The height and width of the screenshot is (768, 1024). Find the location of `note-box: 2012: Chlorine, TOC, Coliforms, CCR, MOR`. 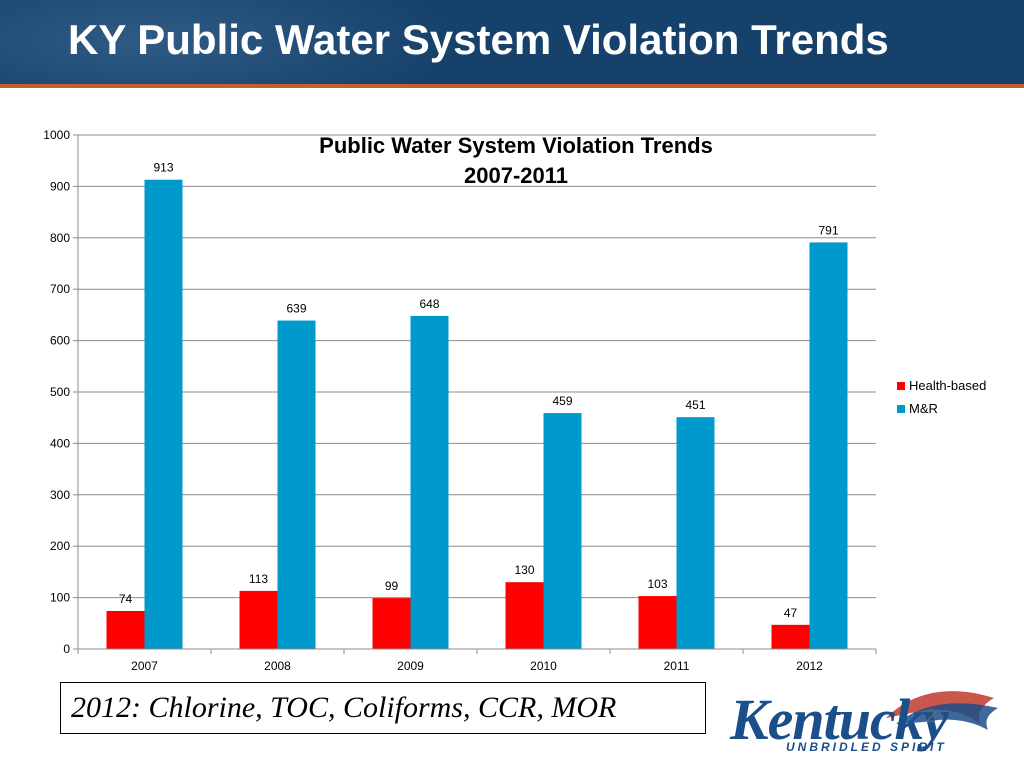

note-box: 2012: Chlorine, TOC, Coliforms, CCR, MOR is located at coordinates (383, 708).